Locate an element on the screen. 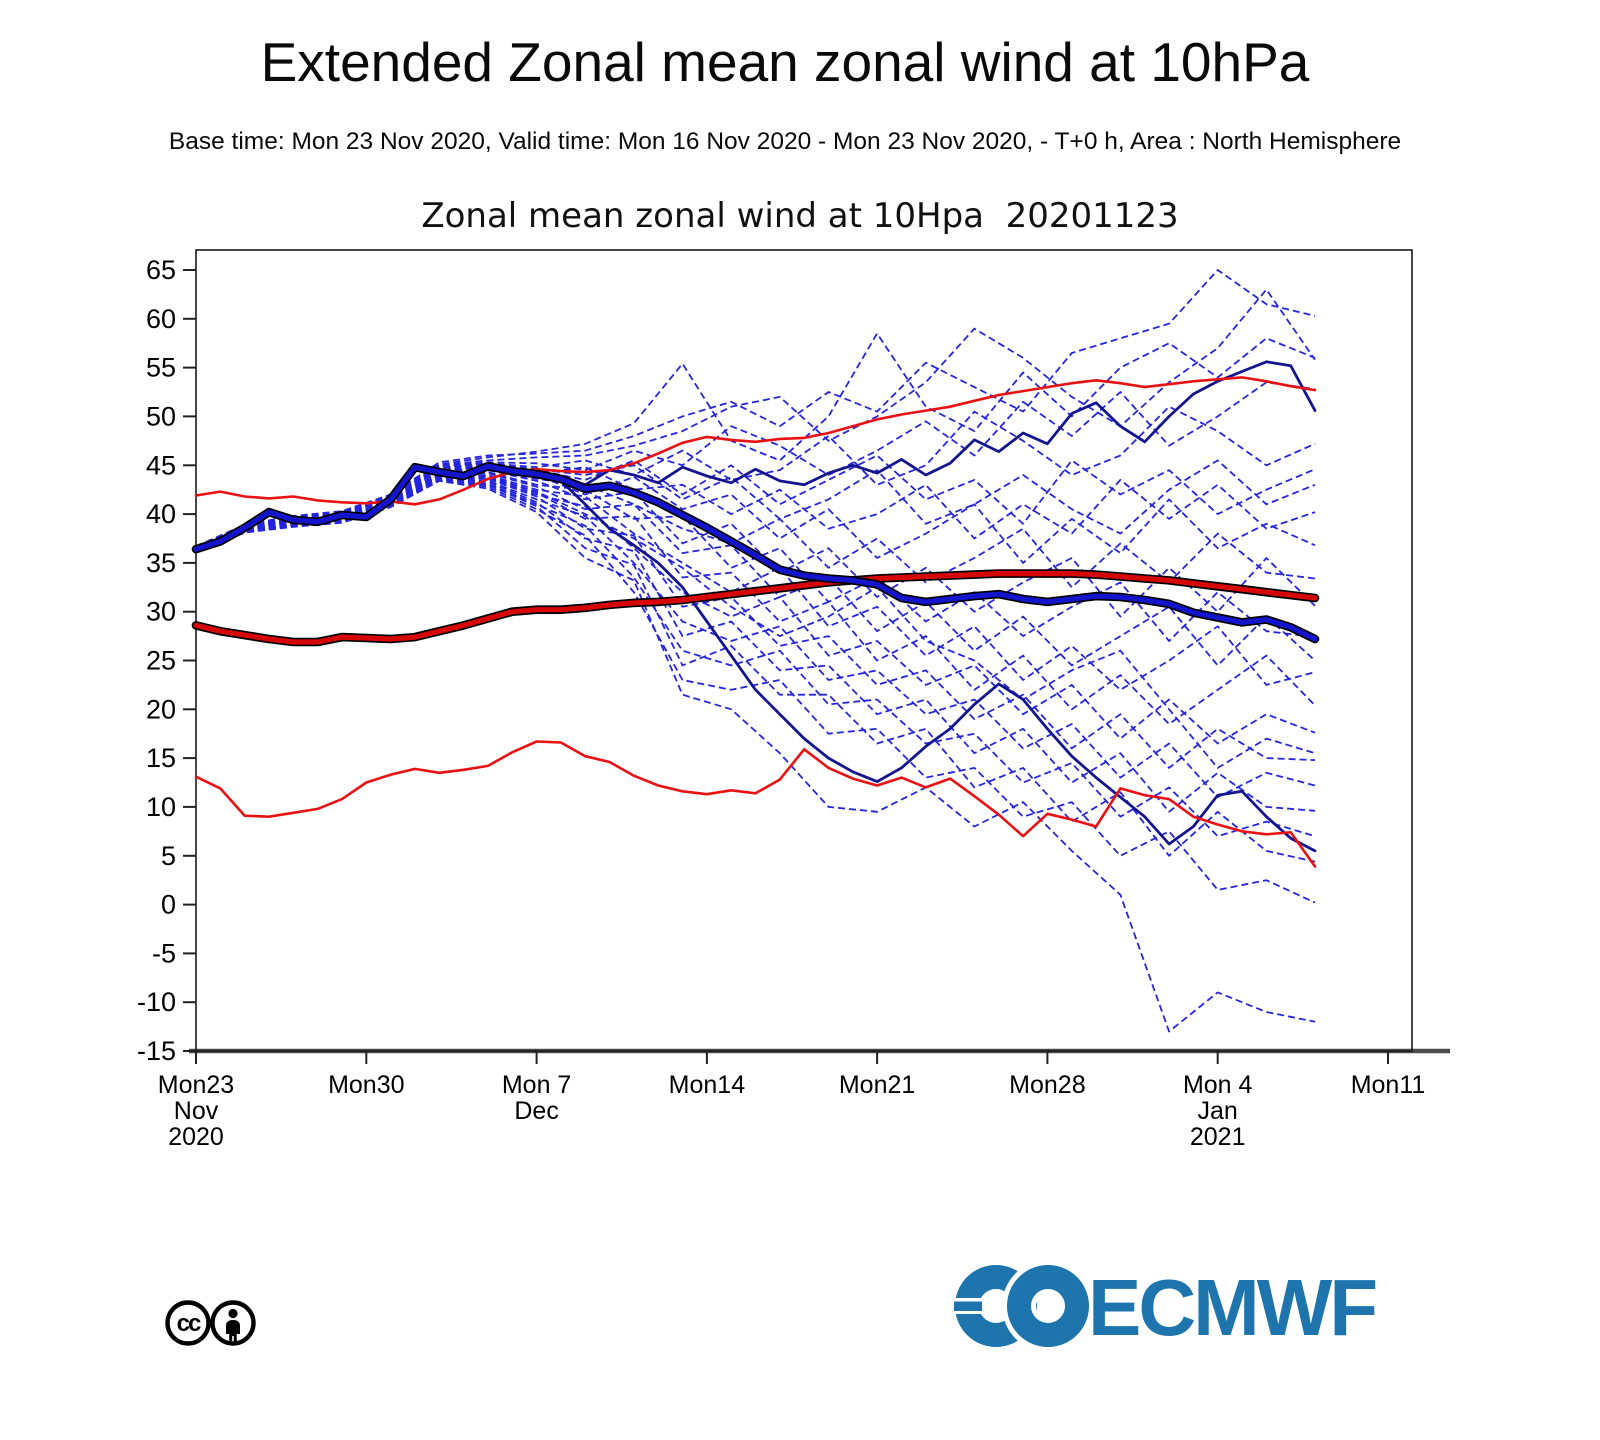 This screenshot has width=1600, height=1440. x-tick-label: Mon 7 is located at coordinates (536, 1085).